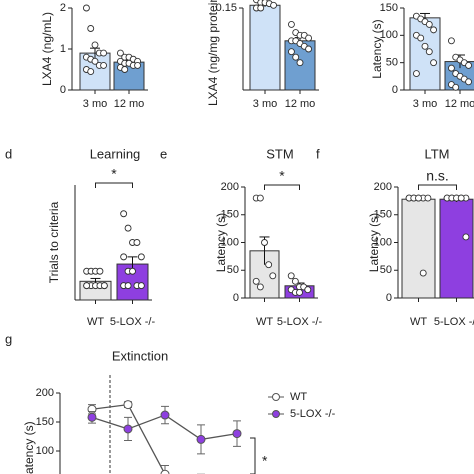 The image size is (474, 474). I want to click on chart-title: LTM, so click(436, 153).